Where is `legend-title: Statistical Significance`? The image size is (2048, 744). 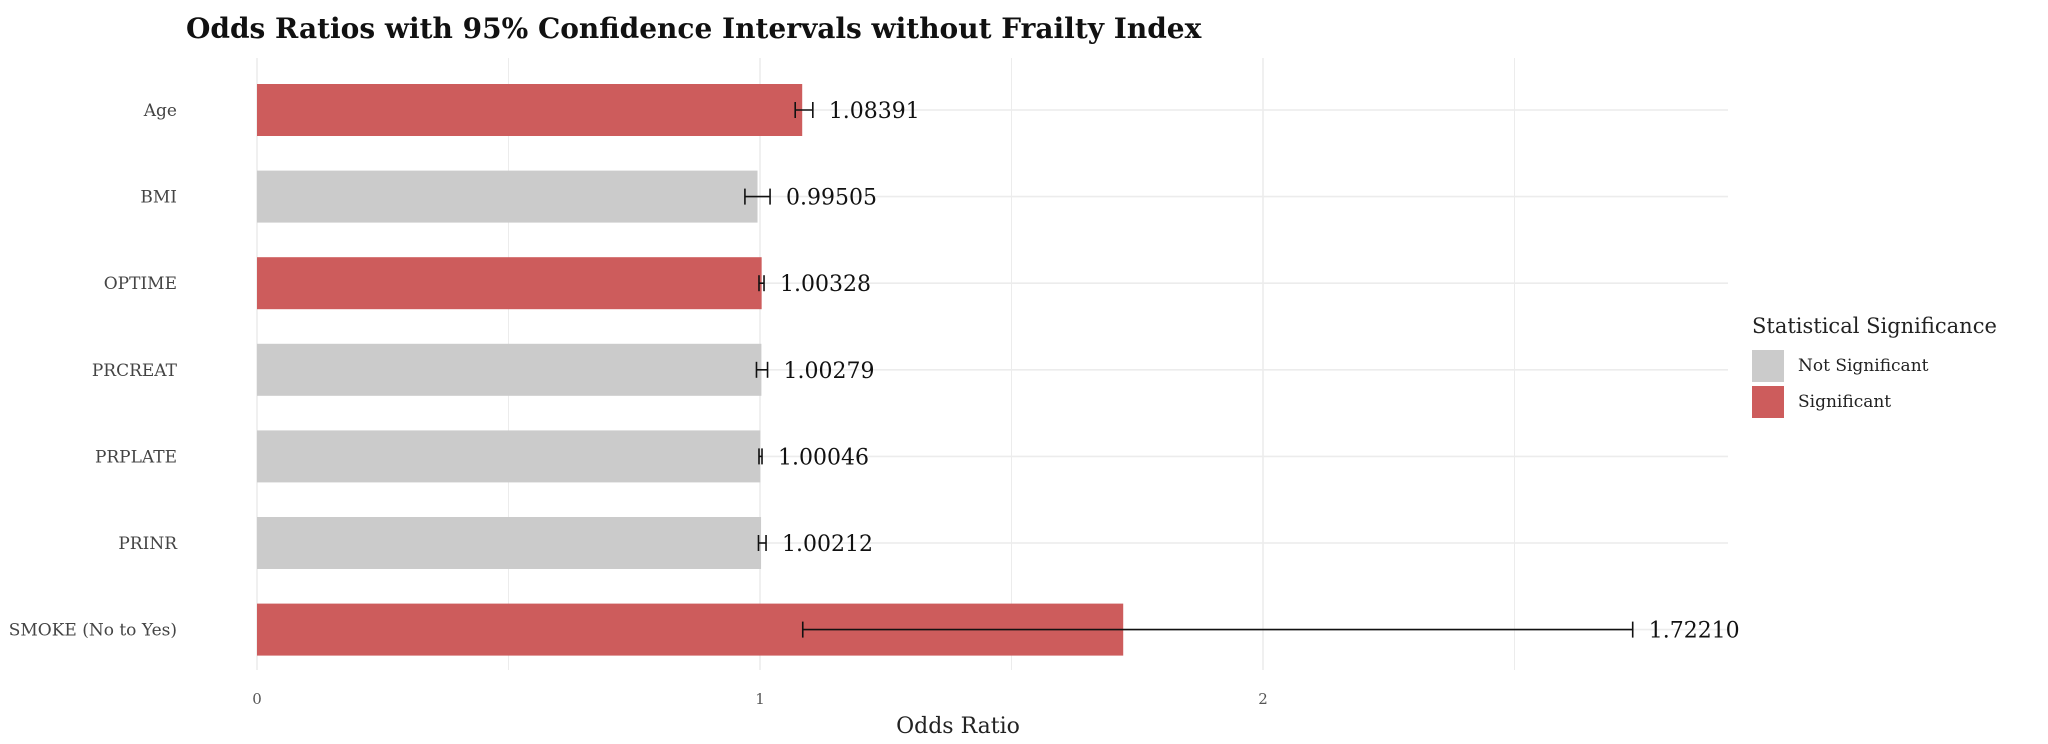
legend-title: Statistical Significance is located at coordinates (1874, 326).